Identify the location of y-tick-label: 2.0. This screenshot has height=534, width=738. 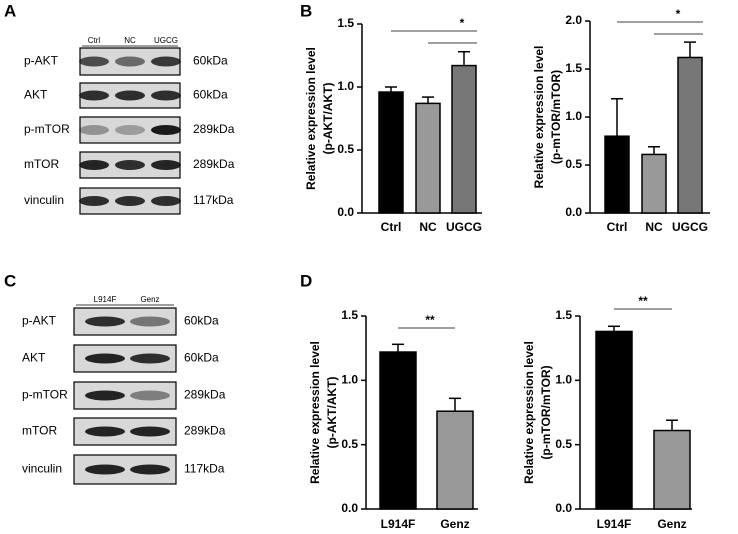
(573, 20).